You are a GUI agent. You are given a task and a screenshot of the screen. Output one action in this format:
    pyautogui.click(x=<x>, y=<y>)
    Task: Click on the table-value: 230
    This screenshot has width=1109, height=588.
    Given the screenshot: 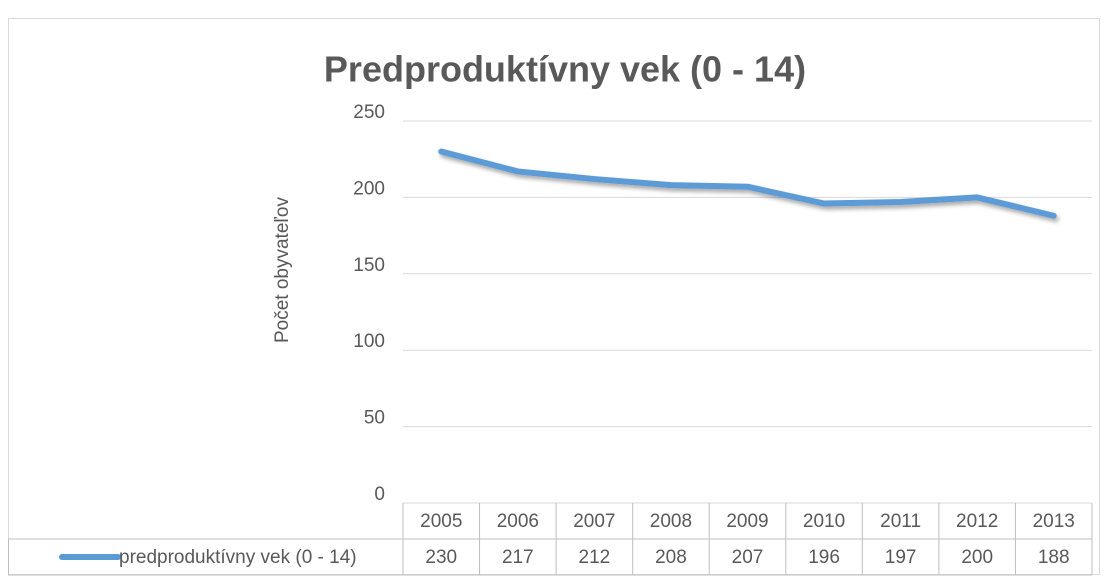 What is the action you would take?
    pyautogui.click(x=441, y=557)
    